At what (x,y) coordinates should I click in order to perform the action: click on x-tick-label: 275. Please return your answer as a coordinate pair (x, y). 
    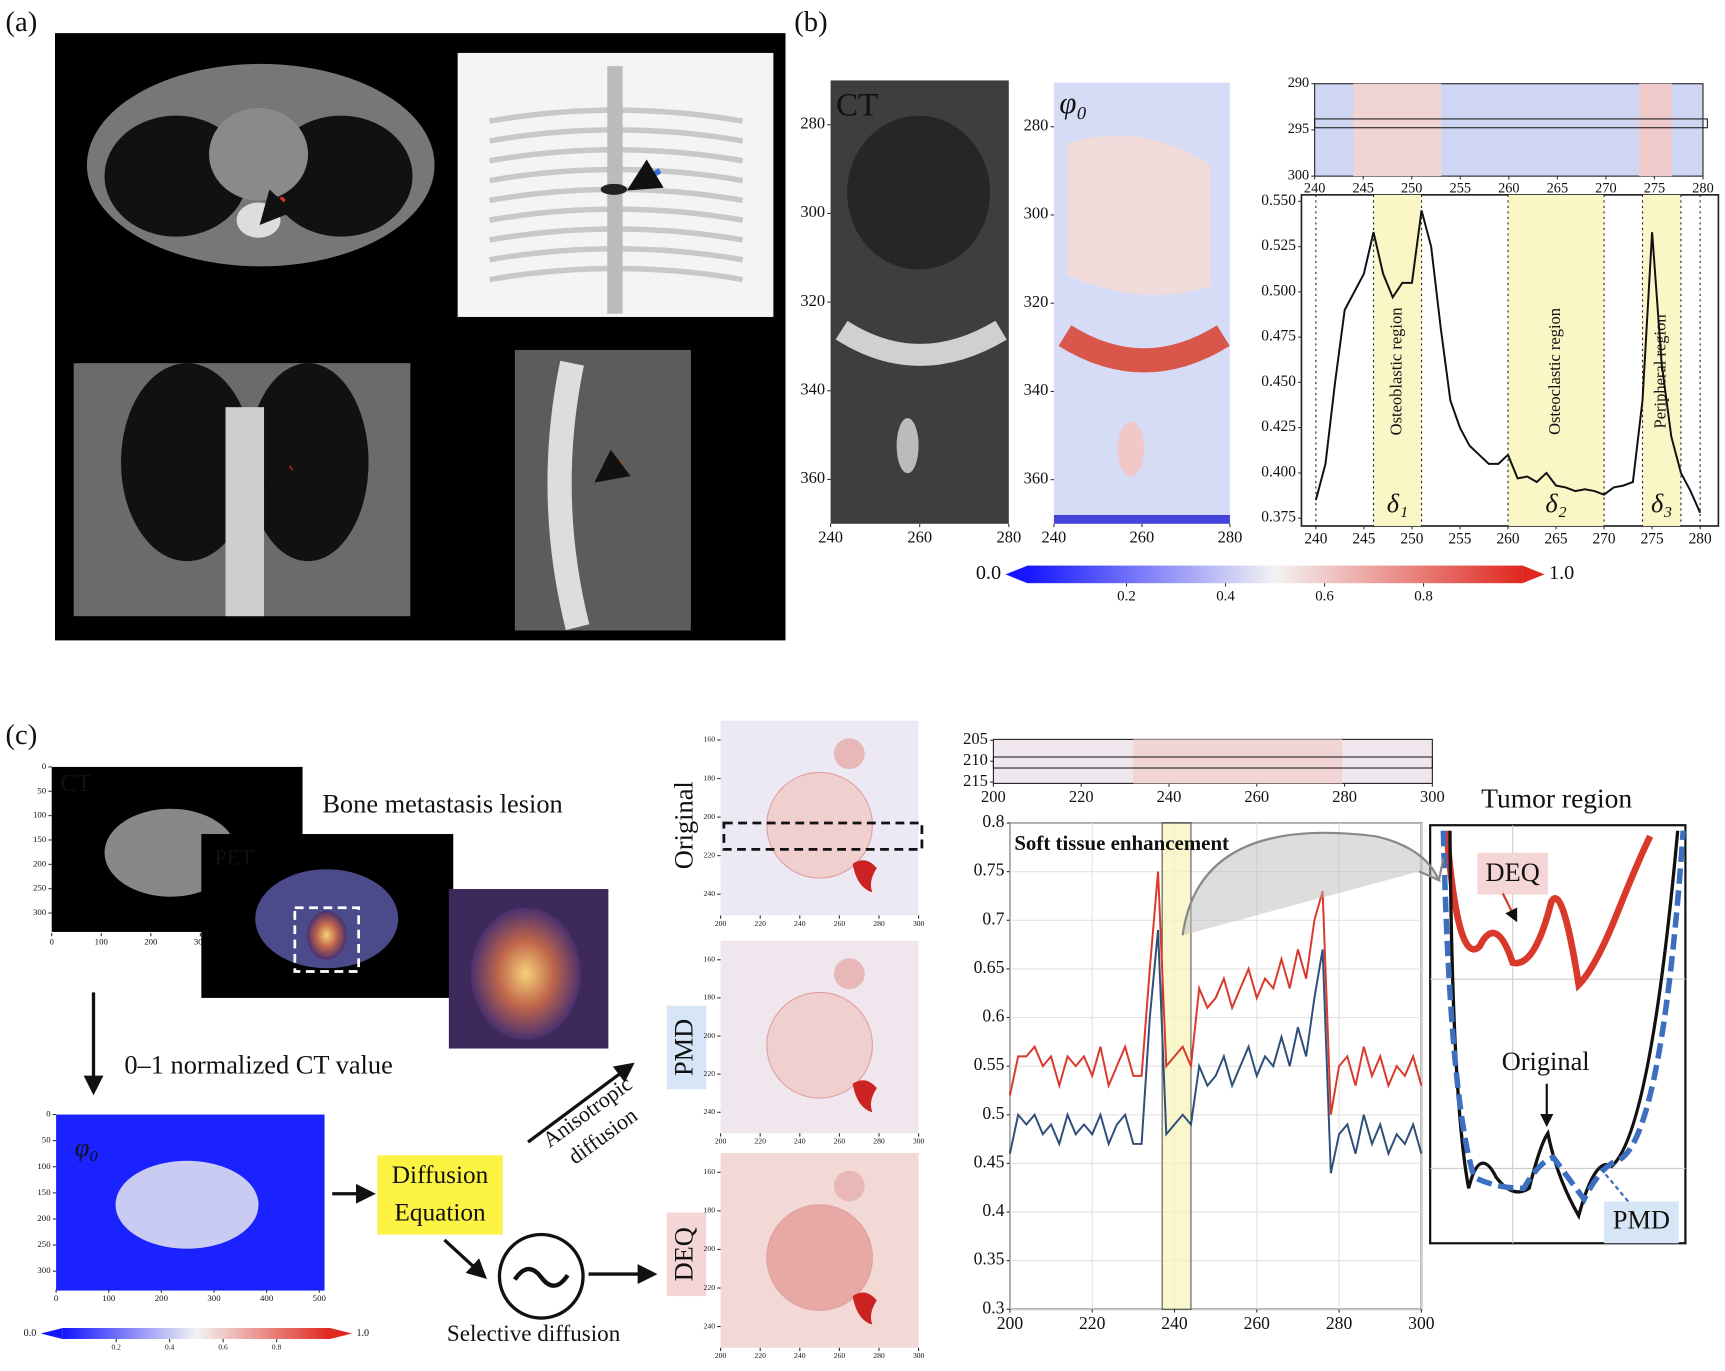
    Looking at the image, I should click on (1652, 539).